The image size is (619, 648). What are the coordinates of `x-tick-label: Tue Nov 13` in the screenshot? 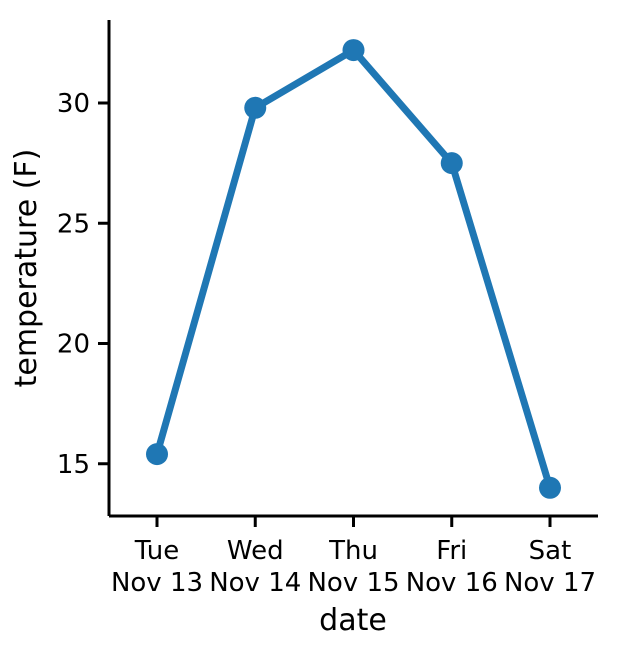 It's located at (157, 567).